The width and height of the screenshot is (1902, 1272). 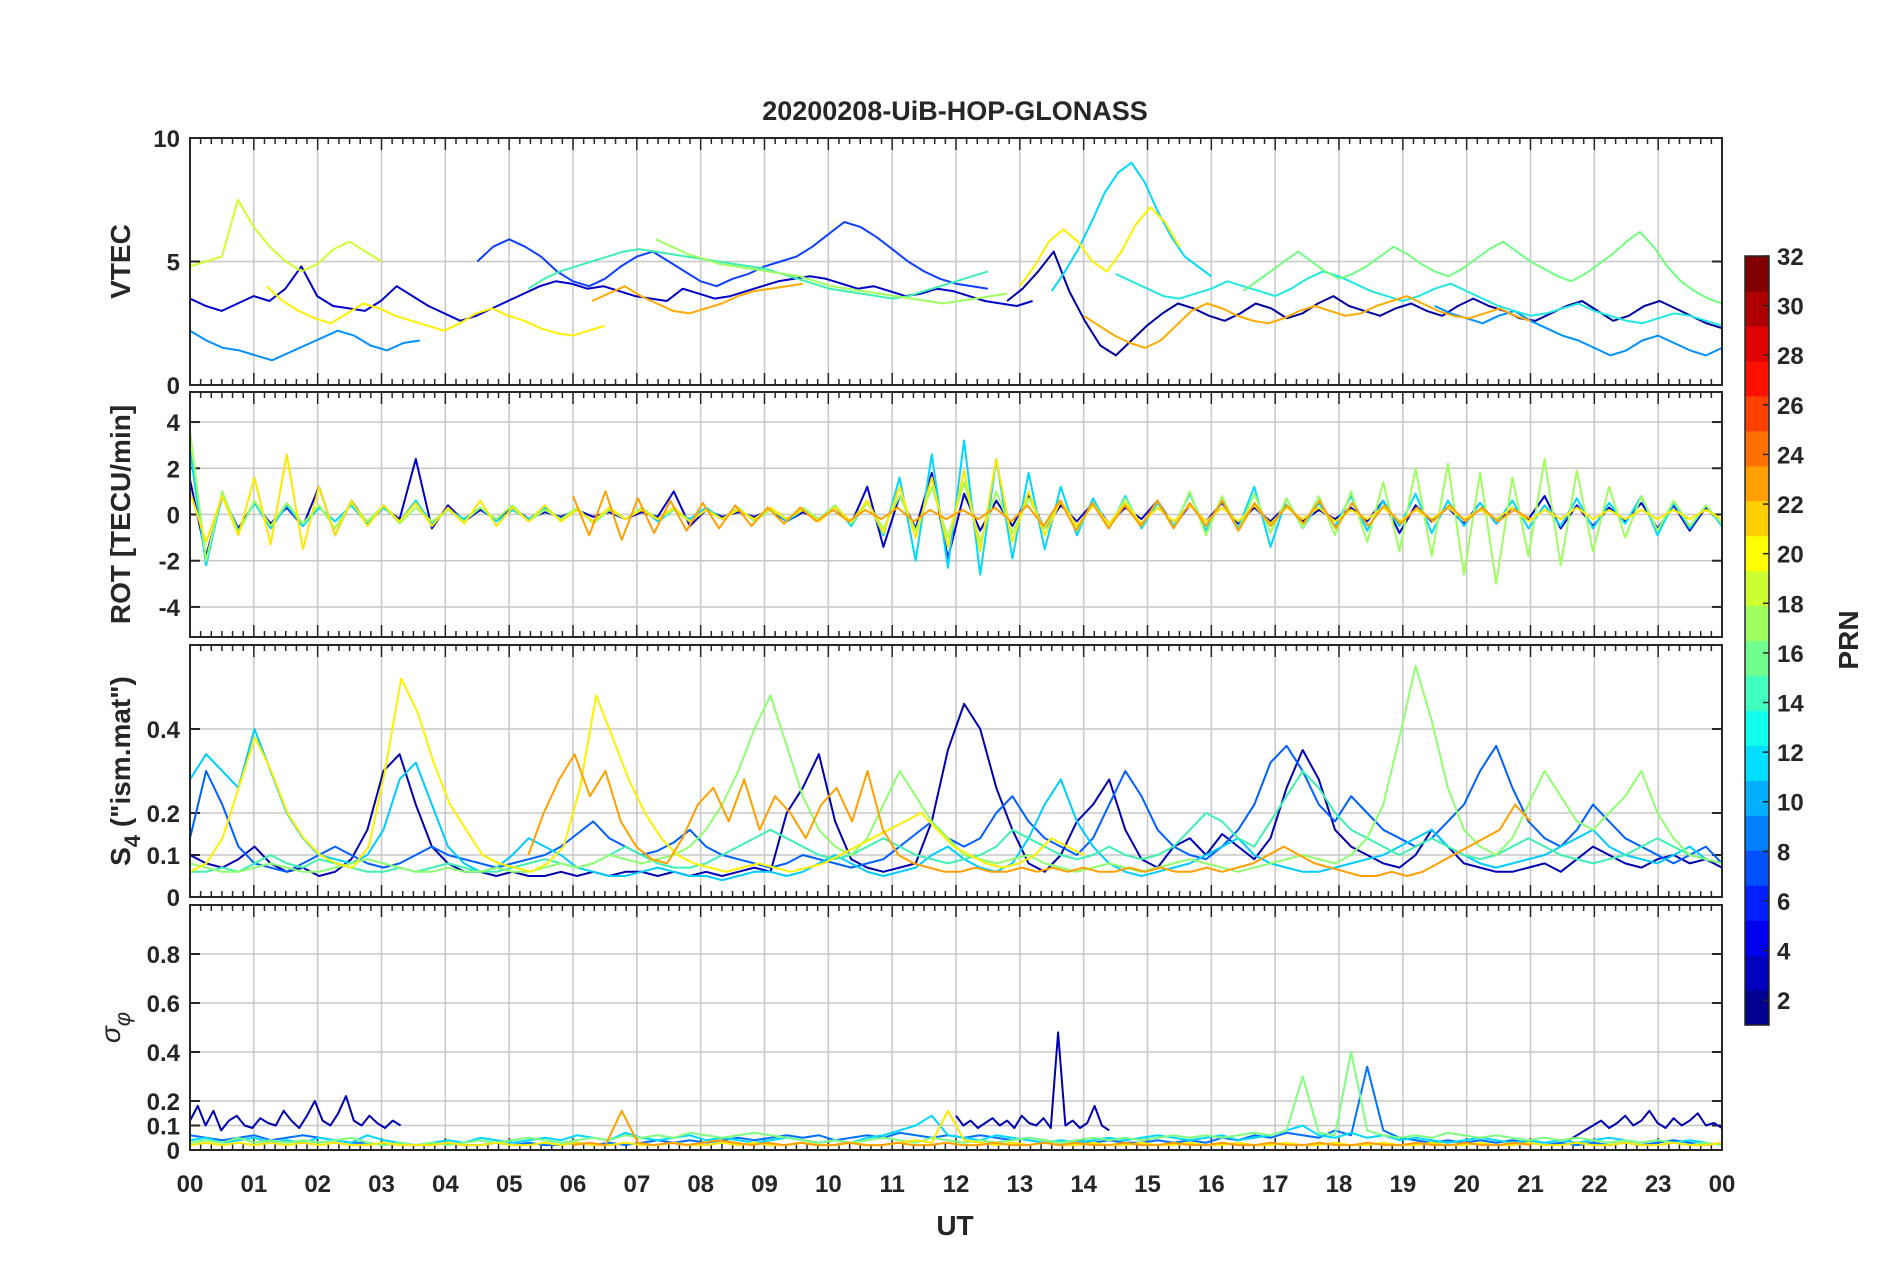 What do you see at coordinates (764, 1184) in the screenshot?
I see `x-tick-label: 09` at bounding box center [764, 1184].